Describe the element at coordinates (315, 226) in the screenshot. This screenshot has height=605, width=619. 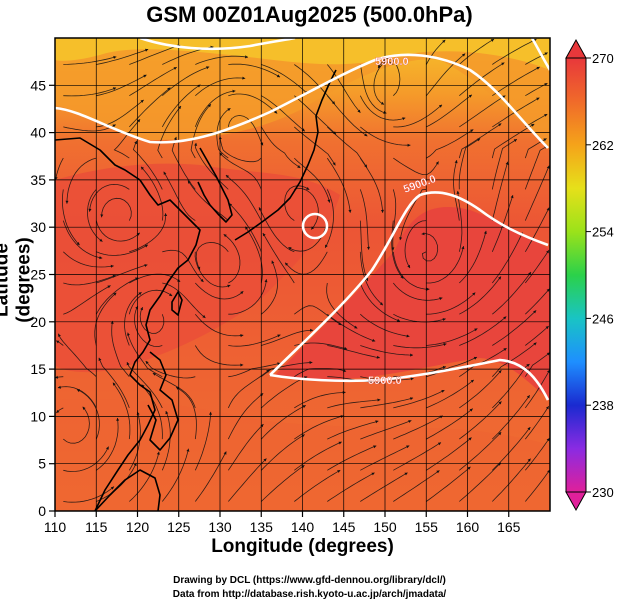
I see `contour-closed-ring` at that location.